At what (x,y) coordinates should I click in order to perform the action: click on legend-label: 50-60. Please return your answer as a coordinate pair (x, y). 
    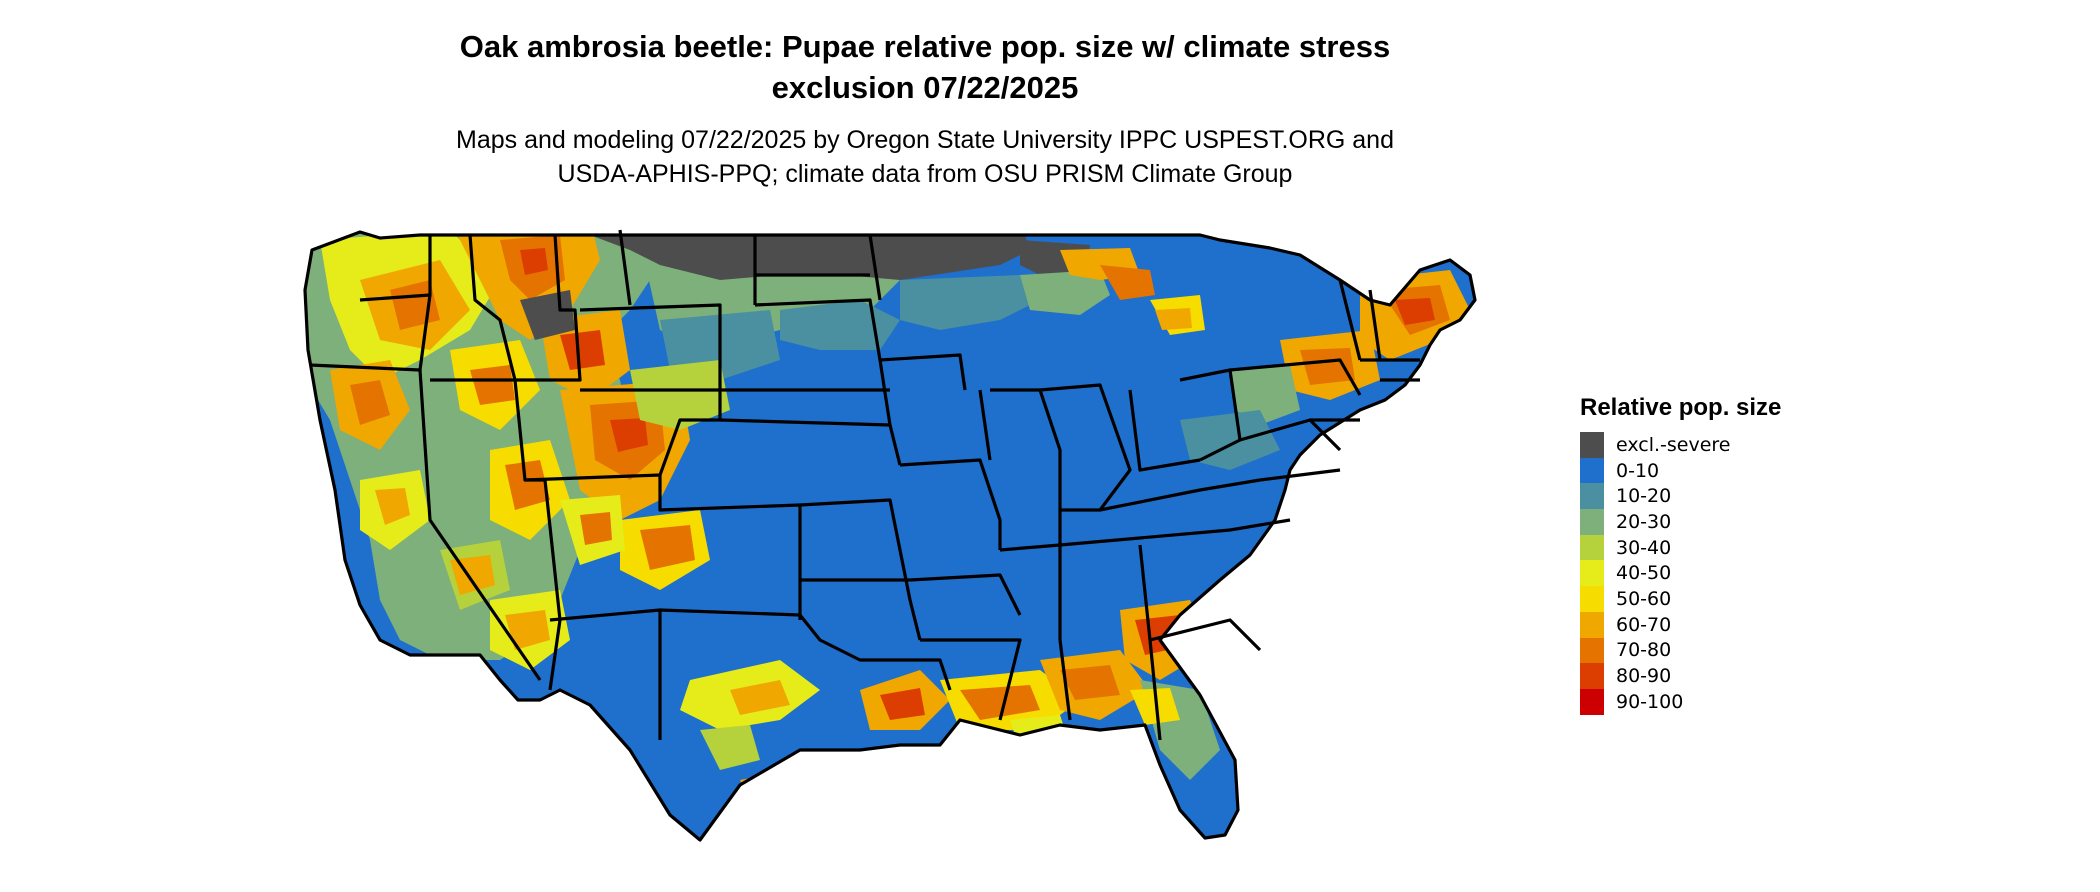
    Looking at the image, I should click on (1644, 598).